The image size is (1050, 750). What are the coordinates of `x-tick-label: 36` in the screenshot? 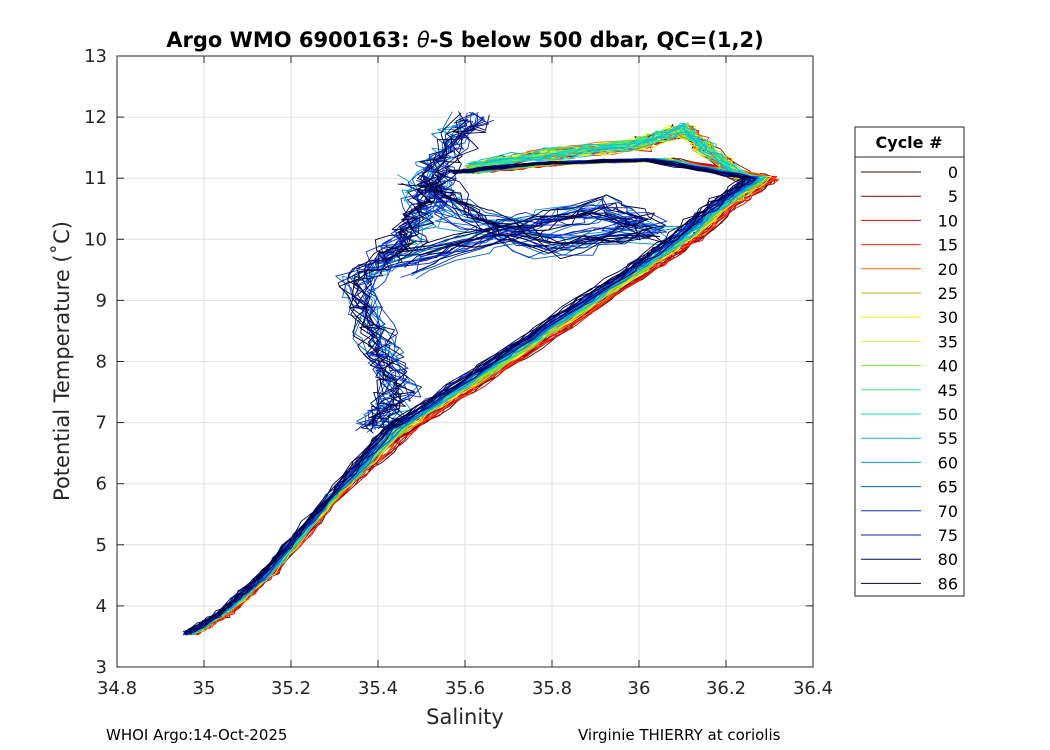 It's located at (639, 688).